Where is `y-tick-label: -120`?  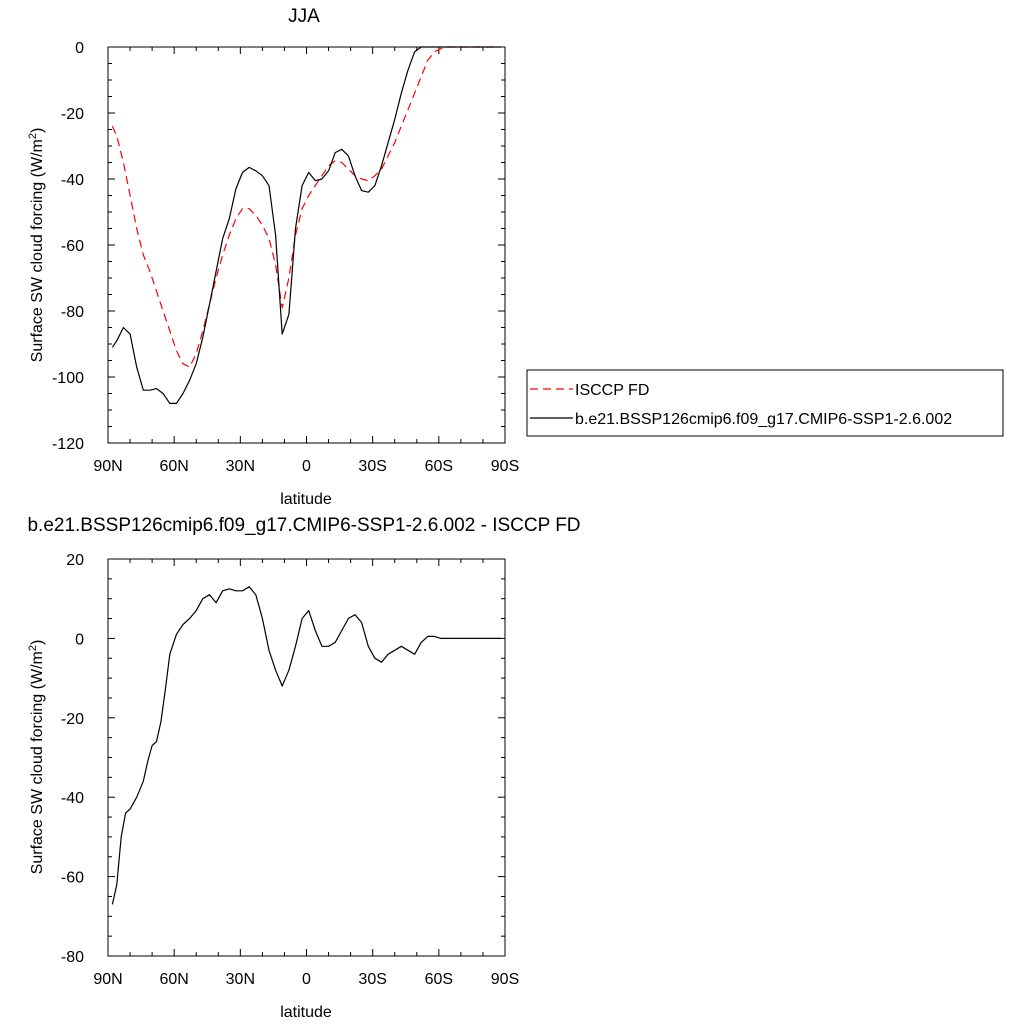
y-tick-label: -120 is located at coordinates (68, 444).